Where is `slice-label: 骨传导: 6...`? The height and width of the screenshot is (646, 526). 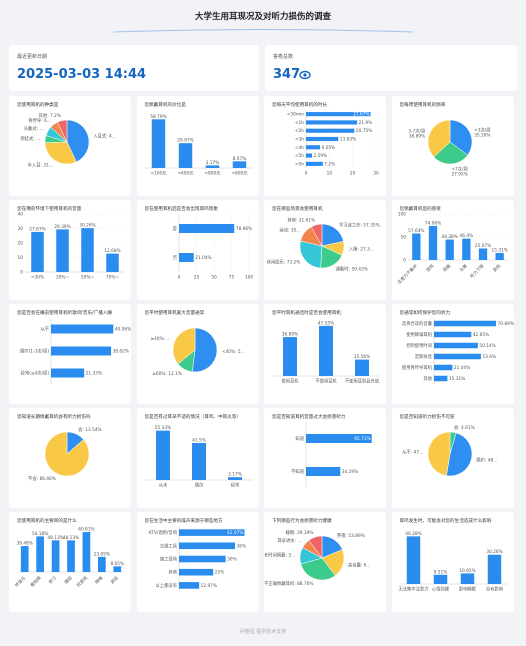
slice-label: 骨传导: 6... is located at coordinates (39, 120).